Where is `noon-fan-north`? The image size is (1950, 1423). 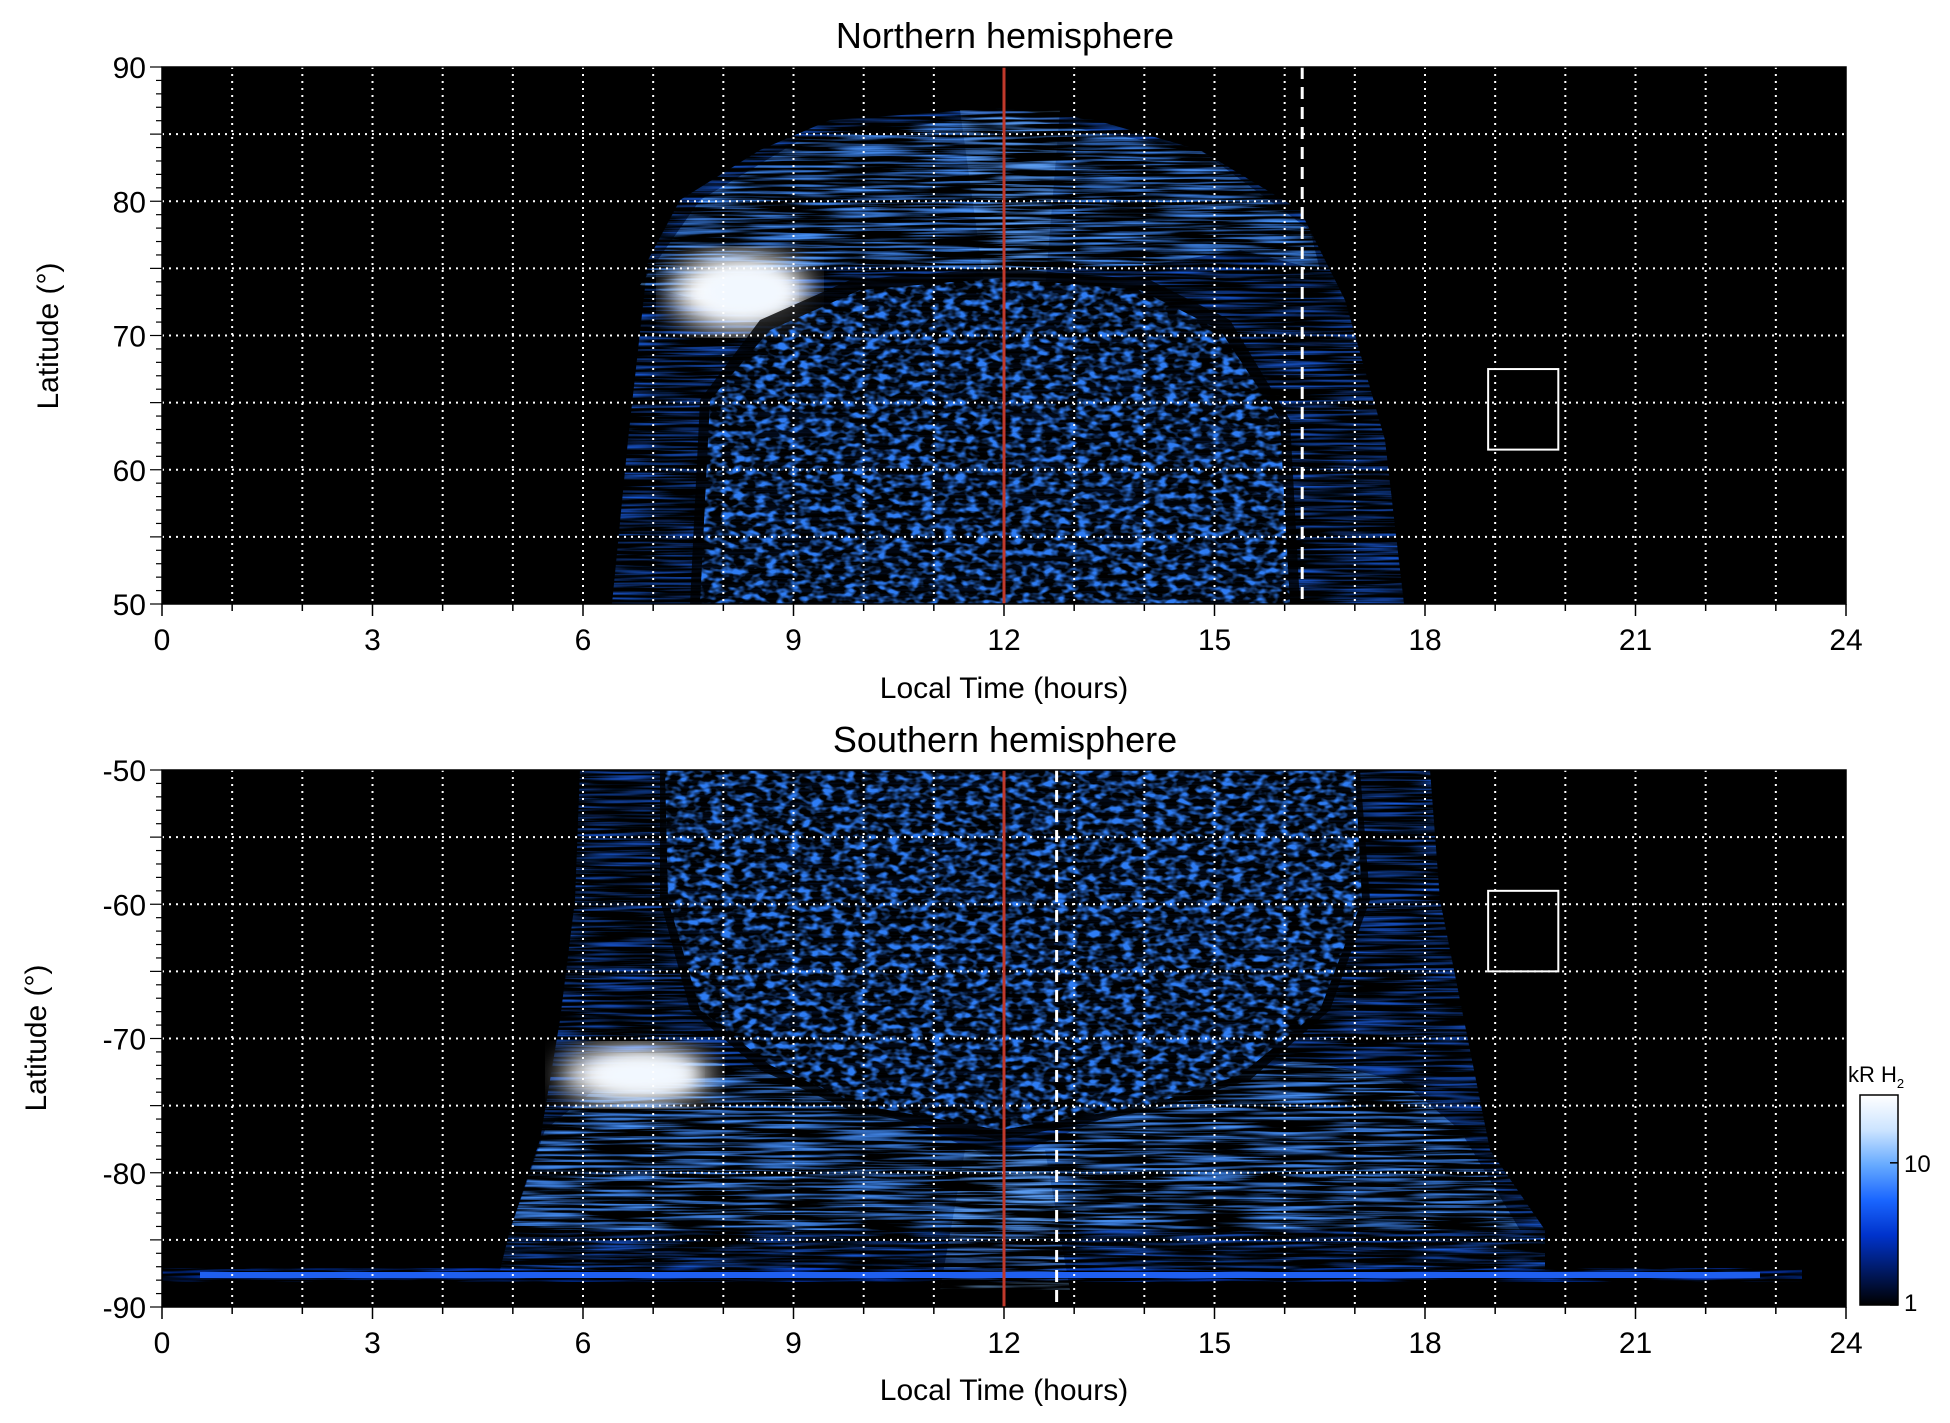 noon-fan-north is located at coordinates (1010, 200).